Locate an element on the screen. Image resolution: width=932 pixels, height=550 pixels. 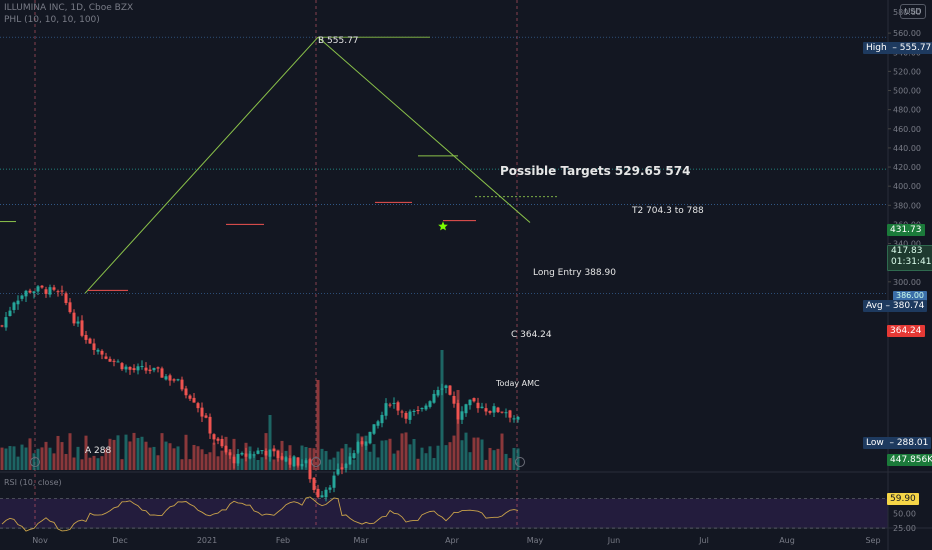
trend-line-ab is located at coordinates (201, 165).